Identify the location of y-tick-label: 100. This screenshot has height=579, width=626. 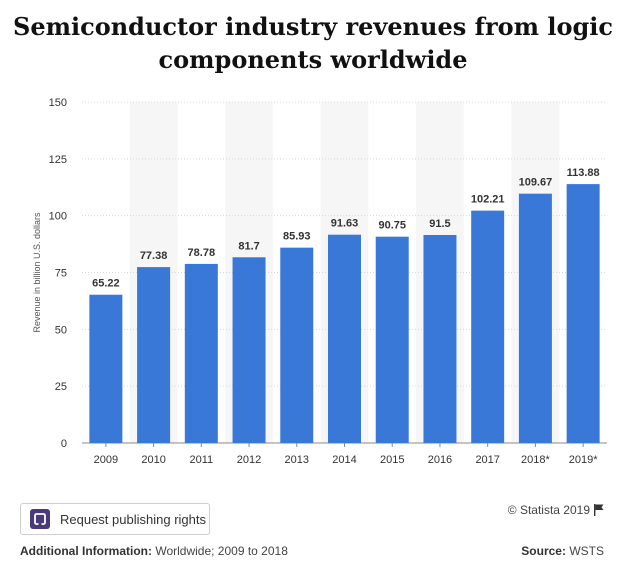
(58, 217).